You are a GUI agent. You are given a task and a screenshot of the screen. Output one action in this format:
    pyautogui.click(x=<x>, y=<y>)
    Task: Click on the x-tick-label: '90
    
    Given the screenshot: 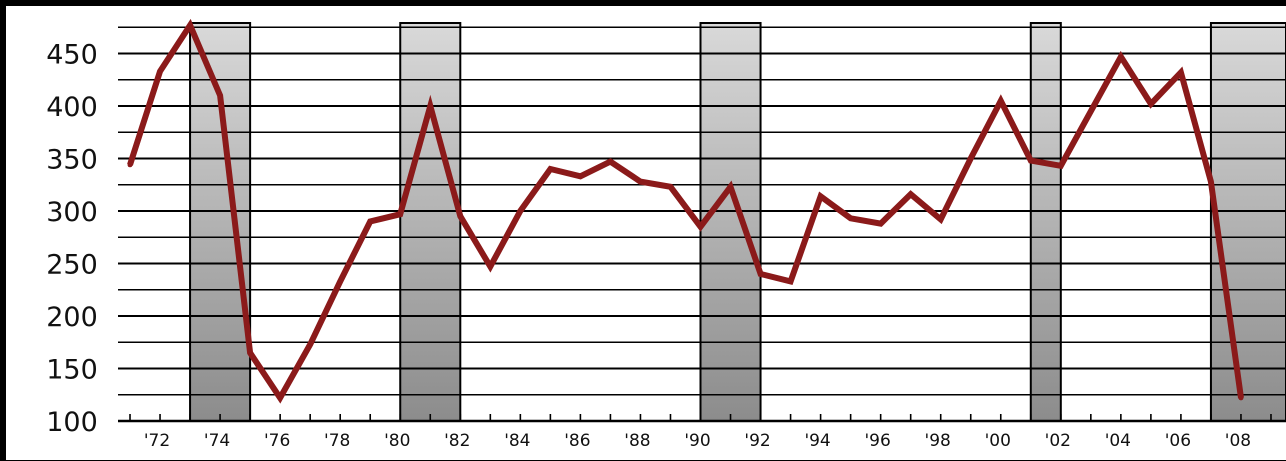 What is the action you would take?
    pyautogui.click(x=697, y=441)
    